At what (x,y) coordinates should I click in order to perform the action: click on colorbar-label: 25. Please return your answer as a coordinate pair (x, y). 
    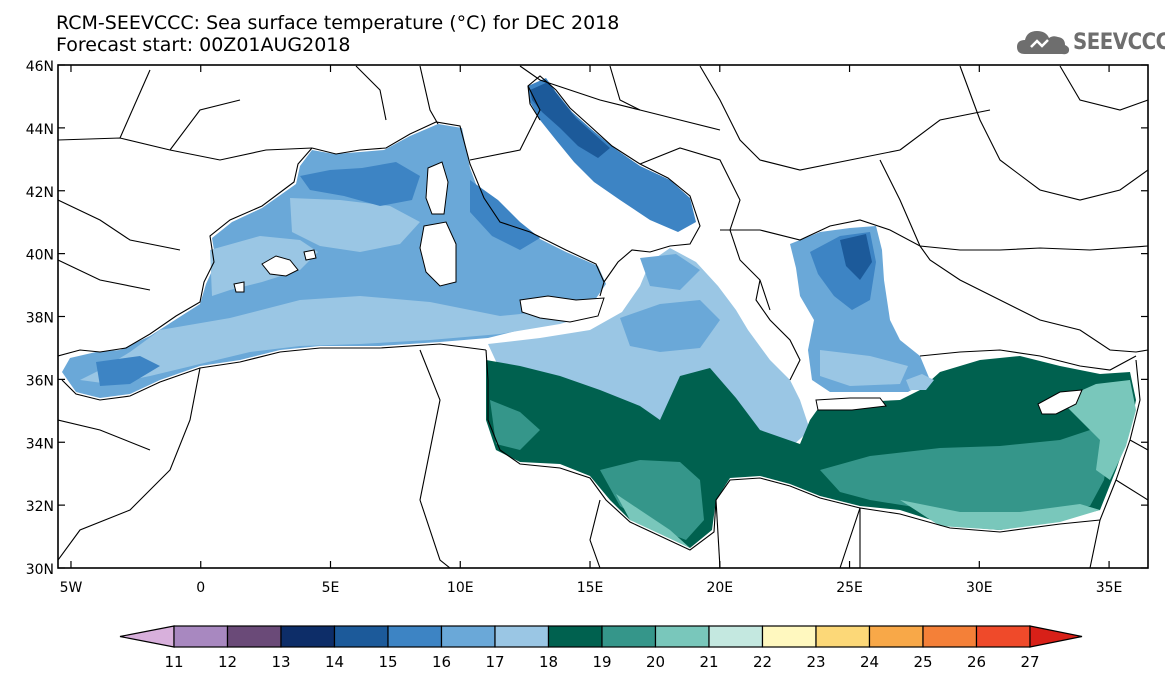
    Looking at the image, I should click on (922, 662).